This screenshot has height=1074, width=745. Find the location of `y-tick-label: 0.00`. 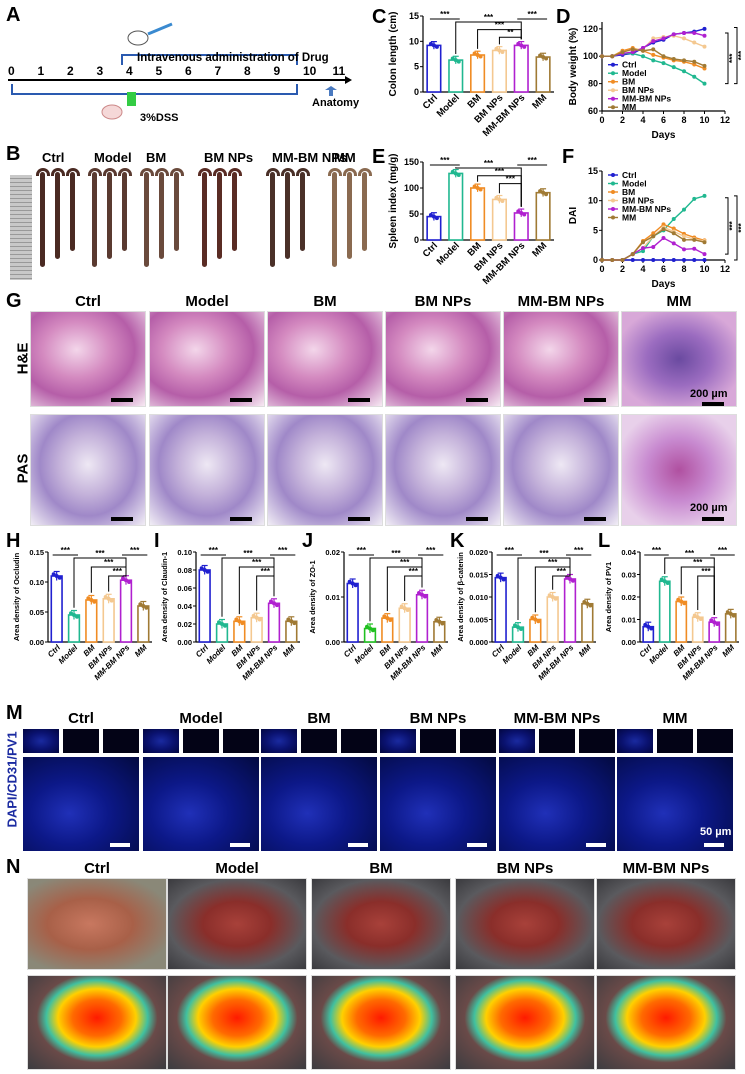

y-tick-label: 0.00 is located at coordinates (184, 642).